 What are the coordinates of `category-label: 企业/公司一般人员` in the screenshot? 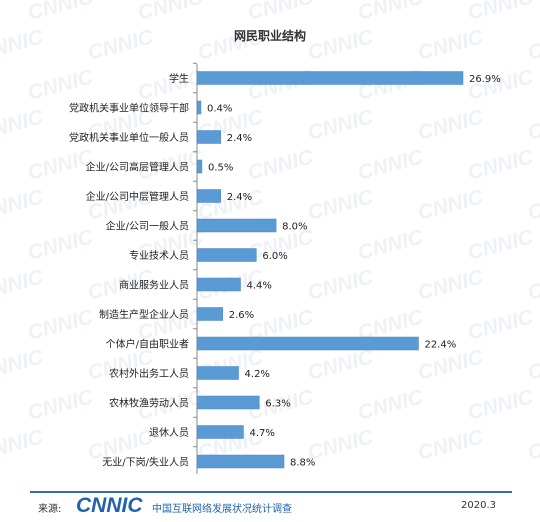 It's located at (147, 226).